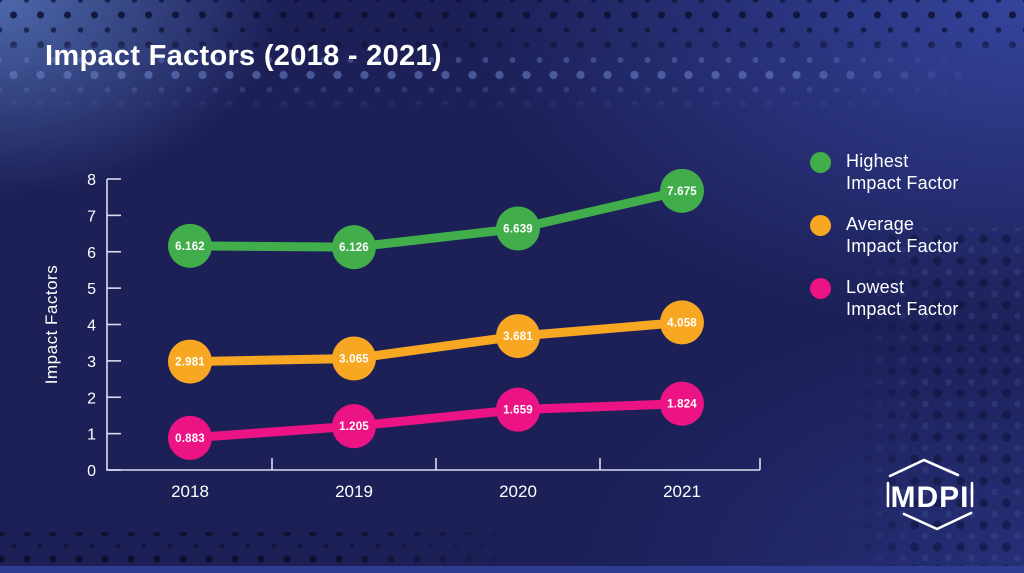 Image resolution: width=1024 pixels, height=573 pixels. I want to click on legend-item-lowest: Lowest Impact Factor, so click(884, 298).